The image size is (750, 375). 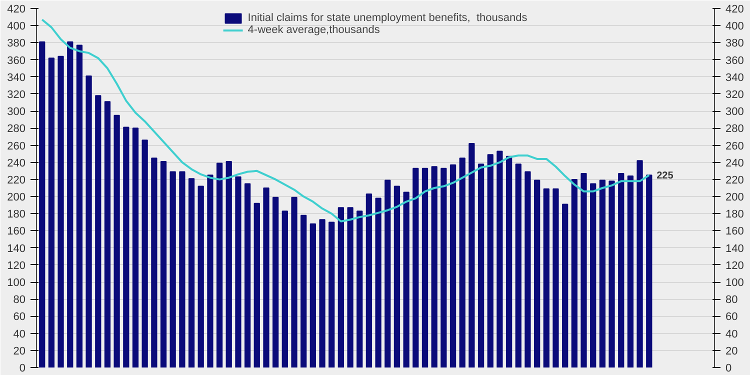 What do you see at coordinates (19, 351) in the screenshot?
I see `y-tick-label: 20` at bounding box center [19, 351].